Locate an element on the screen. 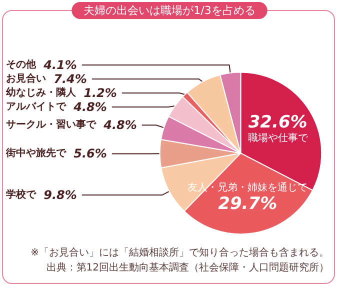 Image resolution: width=339 pixels, height=289 pixels. source-note: 出典：第12回出生動向基本調査（社会保障・人口問題研究所） is located at coordinates (187, 268).